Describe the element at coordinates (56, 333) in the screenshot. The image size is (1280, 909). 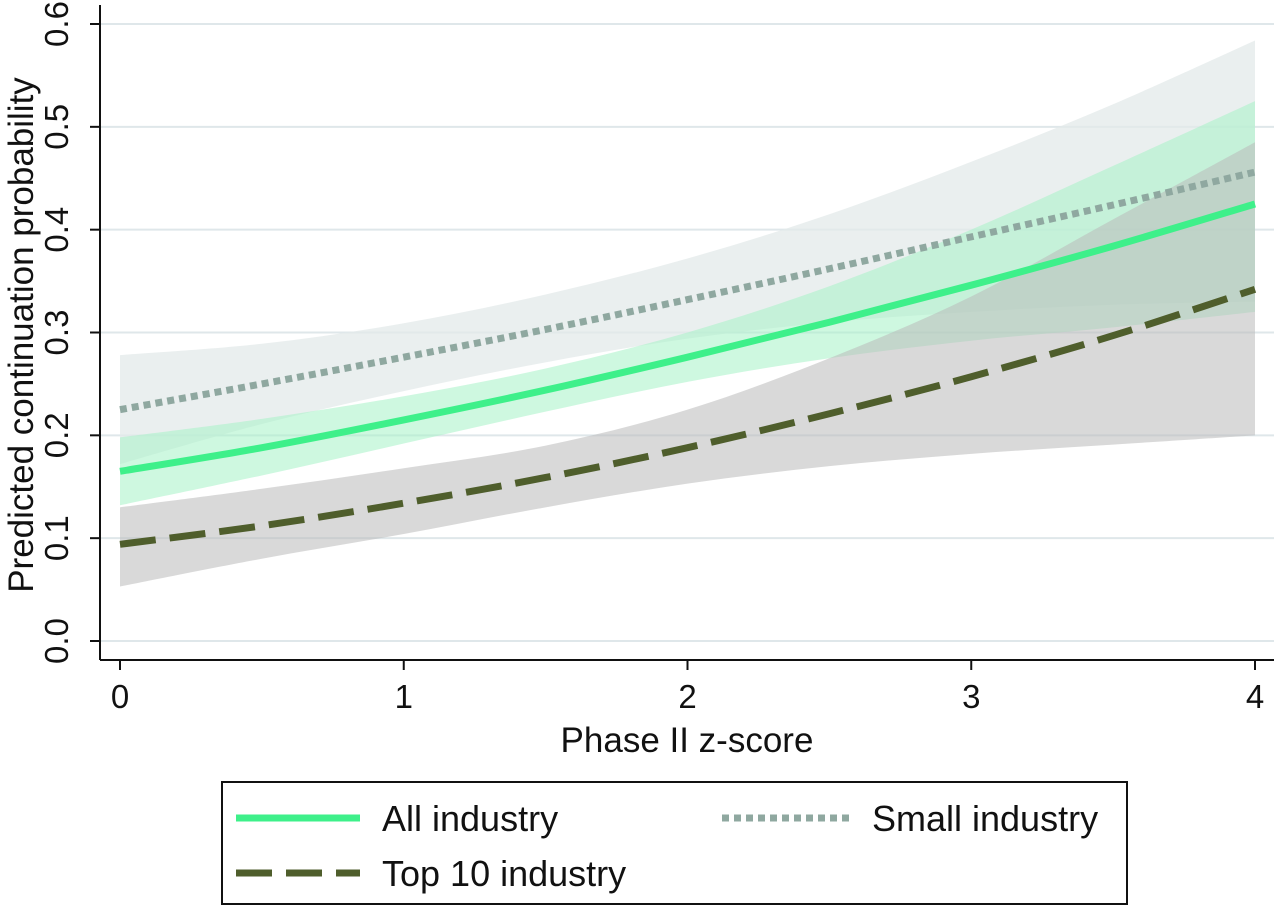
I see `y-tick-label: 0.3` at that location.